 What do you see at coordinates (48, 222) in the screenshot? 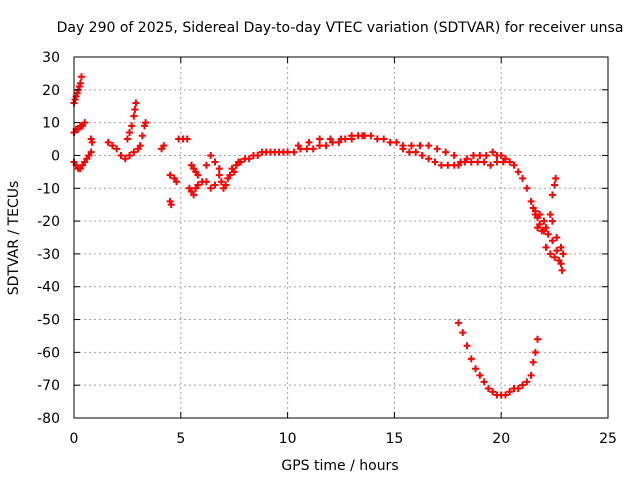
I see `y-tick-label: -20` at bounding box center [48, 222].